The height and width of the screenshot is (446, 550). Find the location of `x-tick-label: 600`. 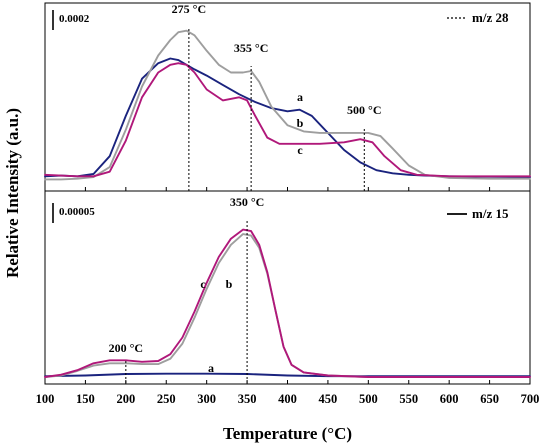

x-tick-label: 600 is located at coordinates (449, 399).